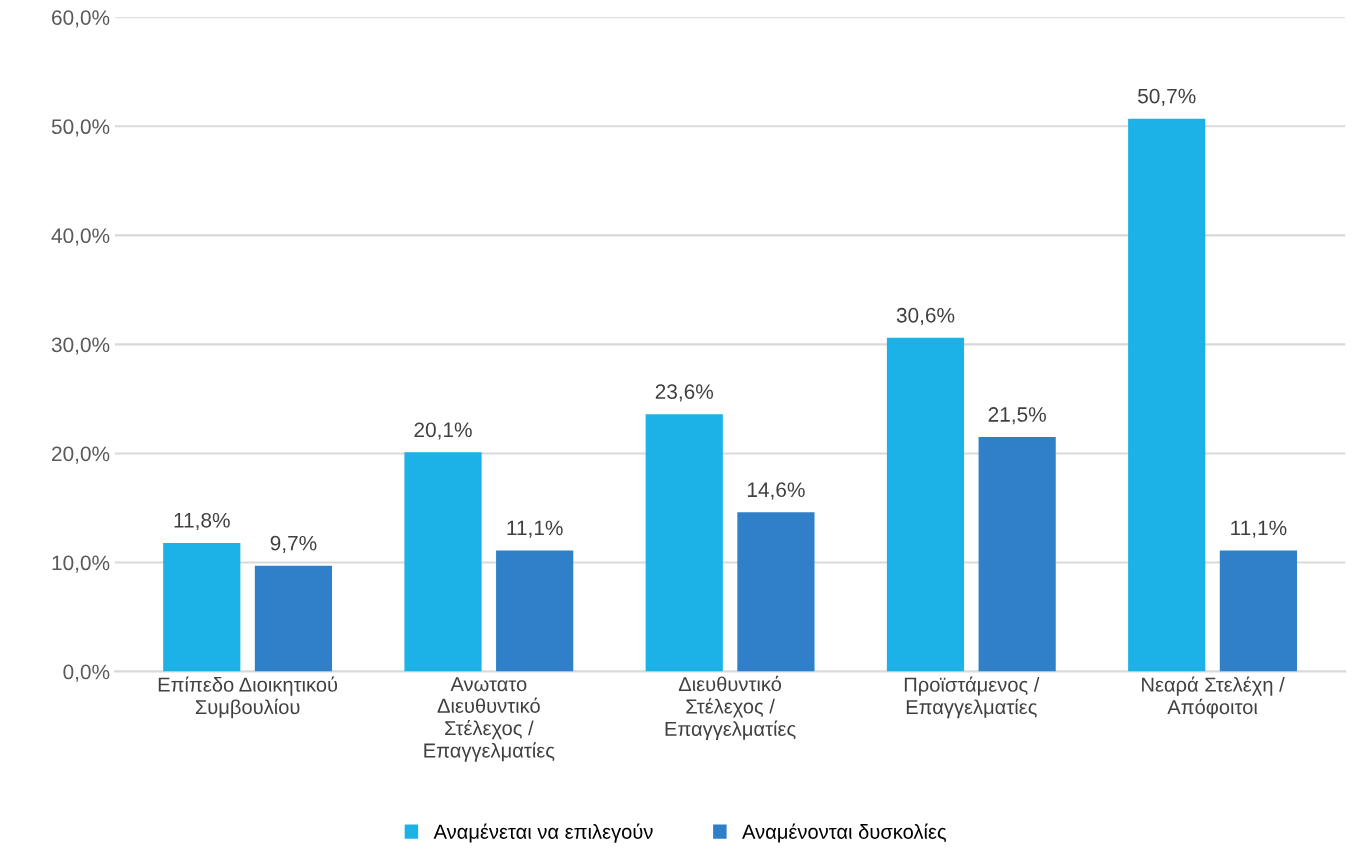 This screenshot has width=1352, height=861. Describe the element at coordinates (925, 316) in the screenshot. I see `data-label: 30,6%` at that location.